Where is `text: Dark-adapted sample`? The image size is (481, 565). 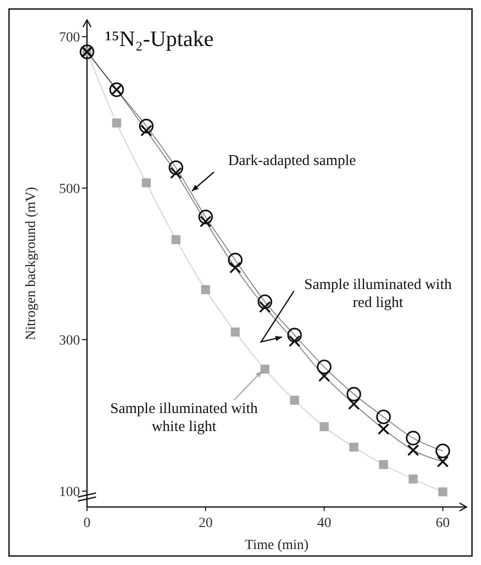
text: Dark-adapted sample is located at coordinates (292, 161).